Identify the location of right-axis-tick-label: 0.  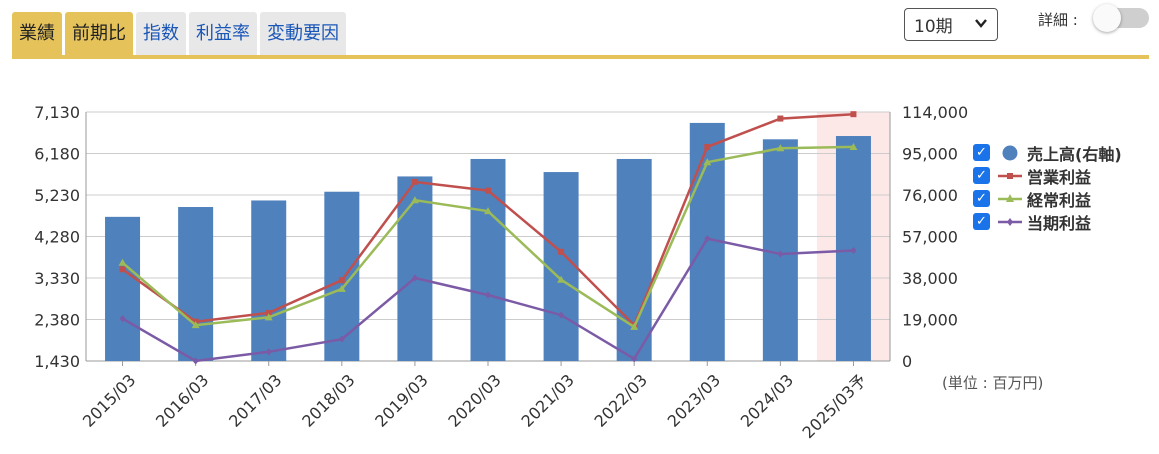
(907, 361).